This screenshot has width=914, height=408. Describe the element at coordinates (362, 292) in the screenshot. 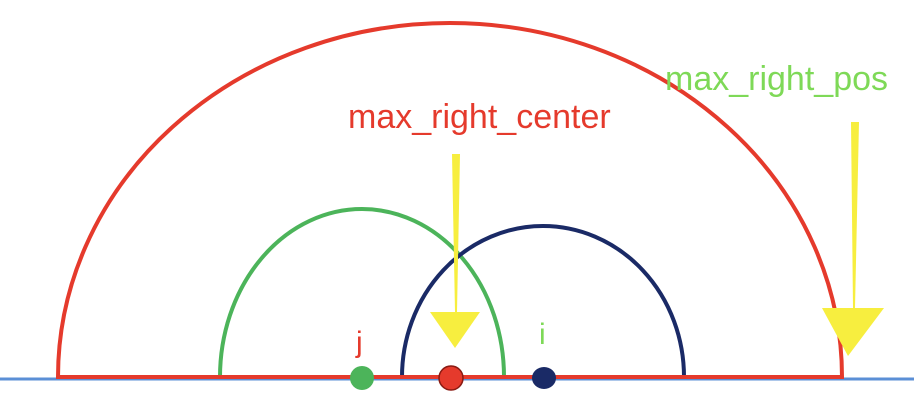

I see `j-semicircle` at that location.